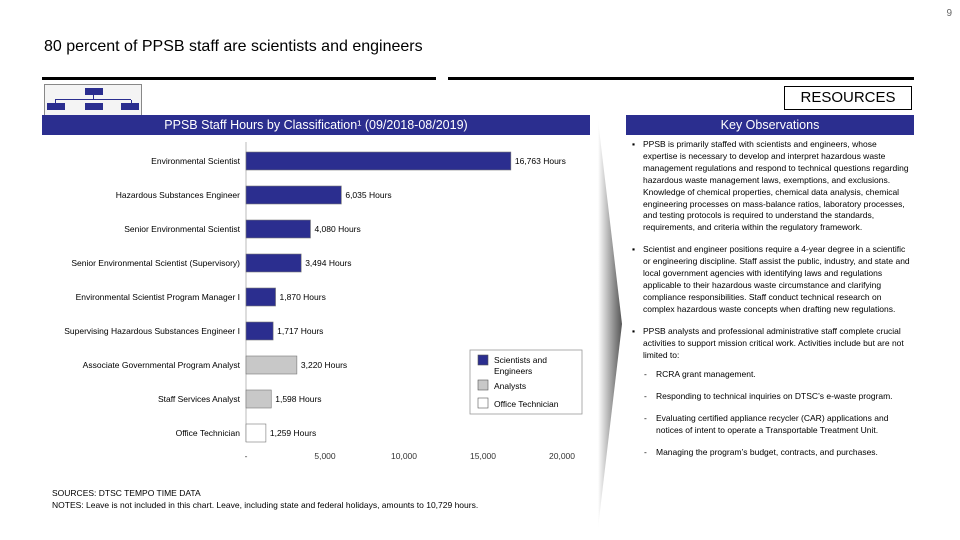  I want to click on x-tick-label: -, so click(246, 456).